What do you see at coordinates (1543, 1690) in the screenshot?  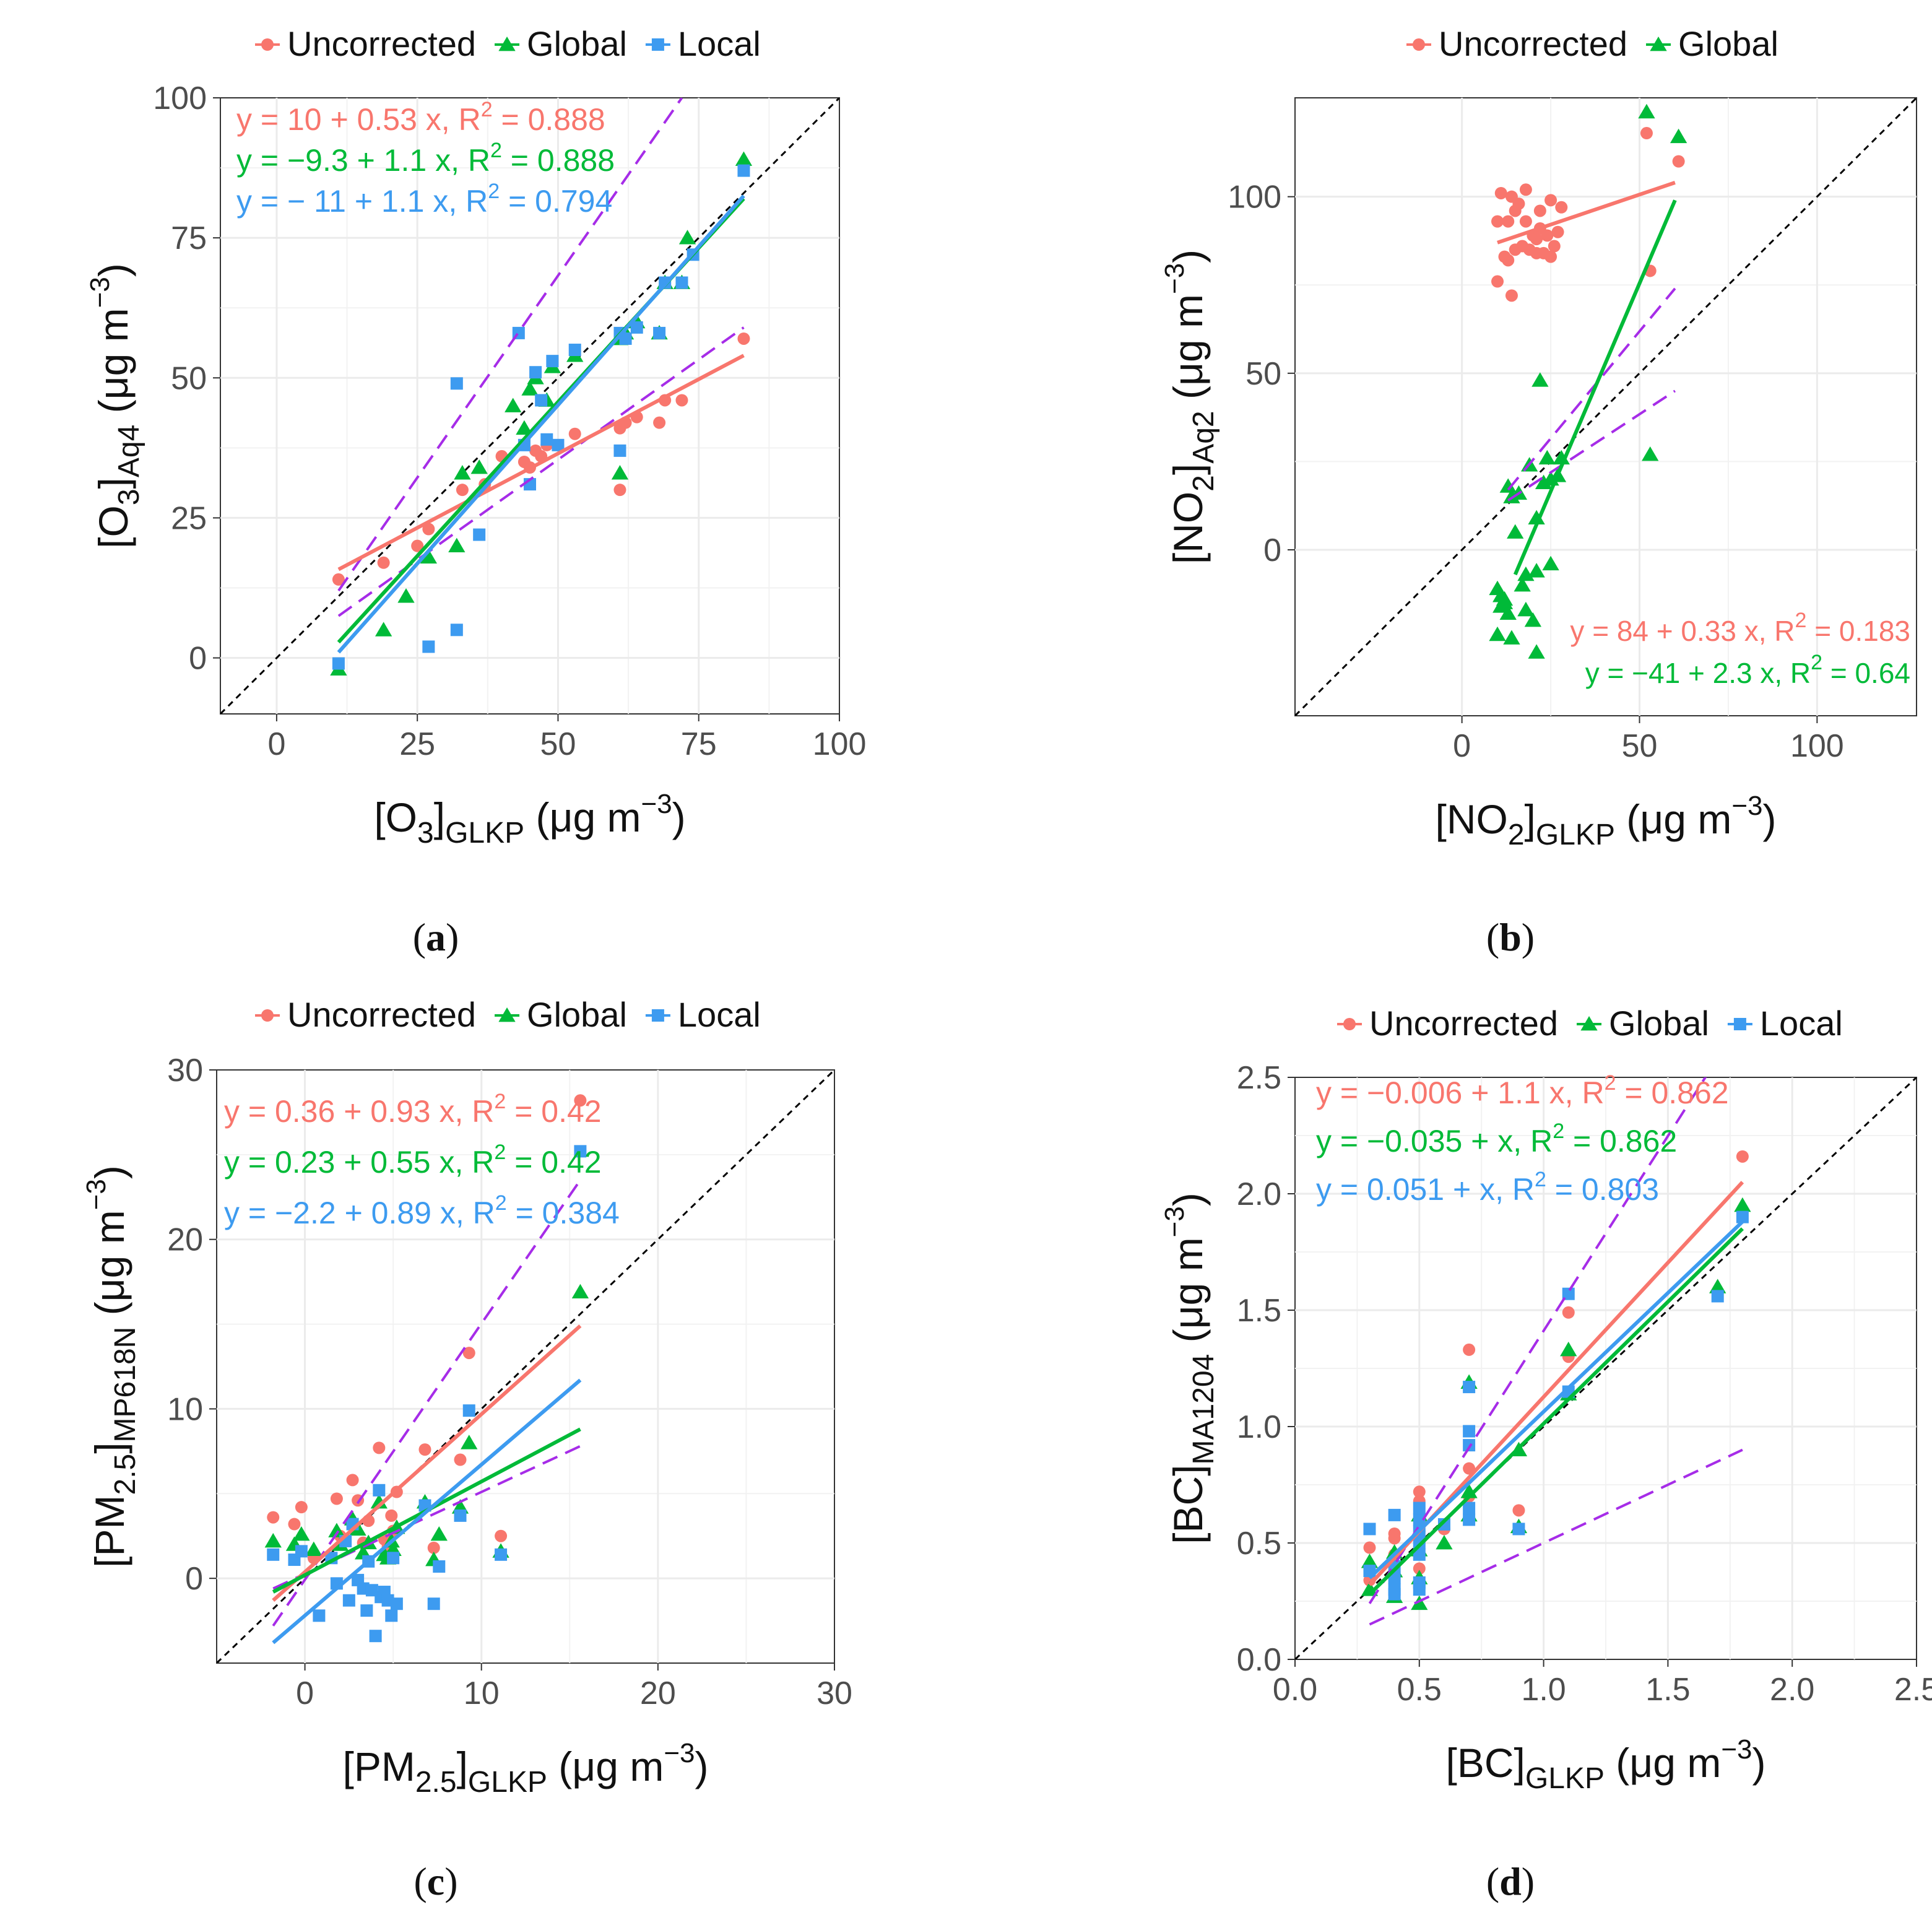 I see `x-tick-label: 1.0` at bounding box center [1543, 1690].